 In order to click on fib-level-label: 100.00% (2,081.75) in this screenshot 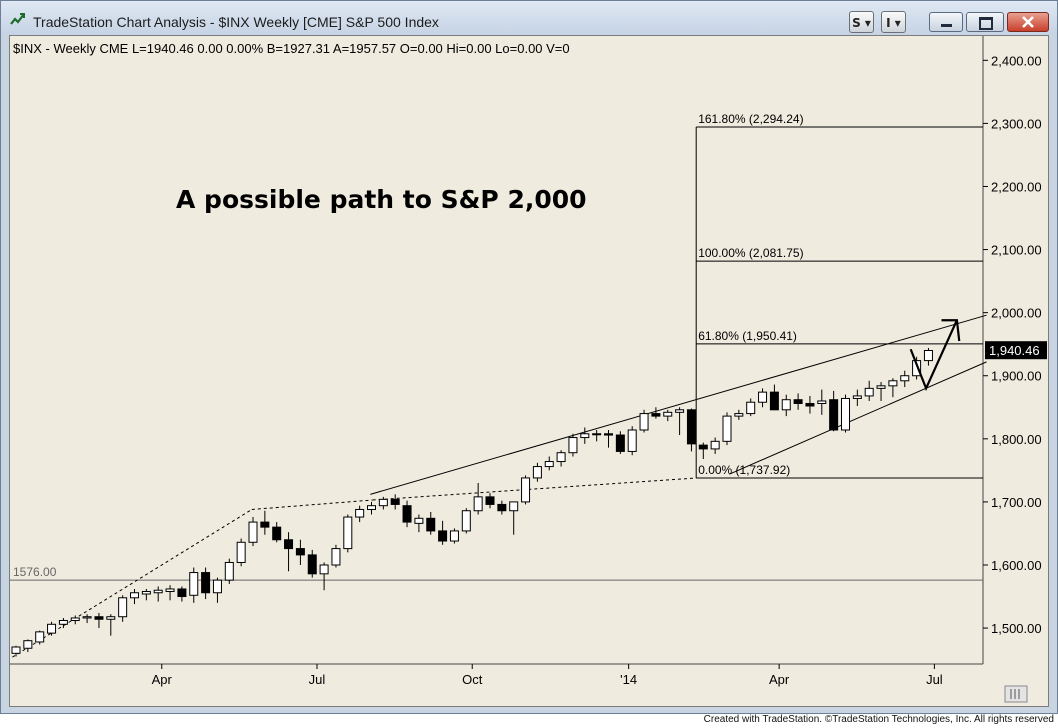, I will do `click(750, 253)`.